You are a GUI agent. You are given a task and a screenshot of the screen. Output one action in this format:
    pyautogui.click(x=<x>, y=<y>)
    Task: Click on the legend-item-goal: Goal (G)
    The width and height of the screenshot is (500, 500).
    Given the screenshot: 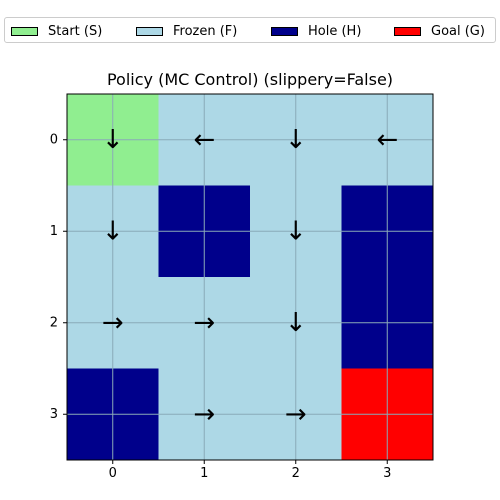 What is the action you would take?
    pyautogui.click(x=439, y=31)
    